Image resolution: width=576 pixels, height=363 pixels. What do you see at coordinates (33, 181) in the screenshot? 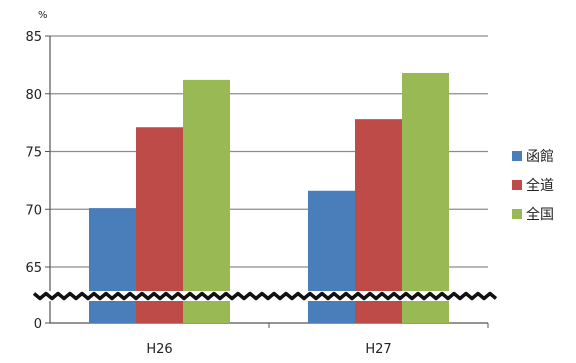
I see `y-tick-labels: 85 80 75 70 65 0` at bounding box center [33, 181].